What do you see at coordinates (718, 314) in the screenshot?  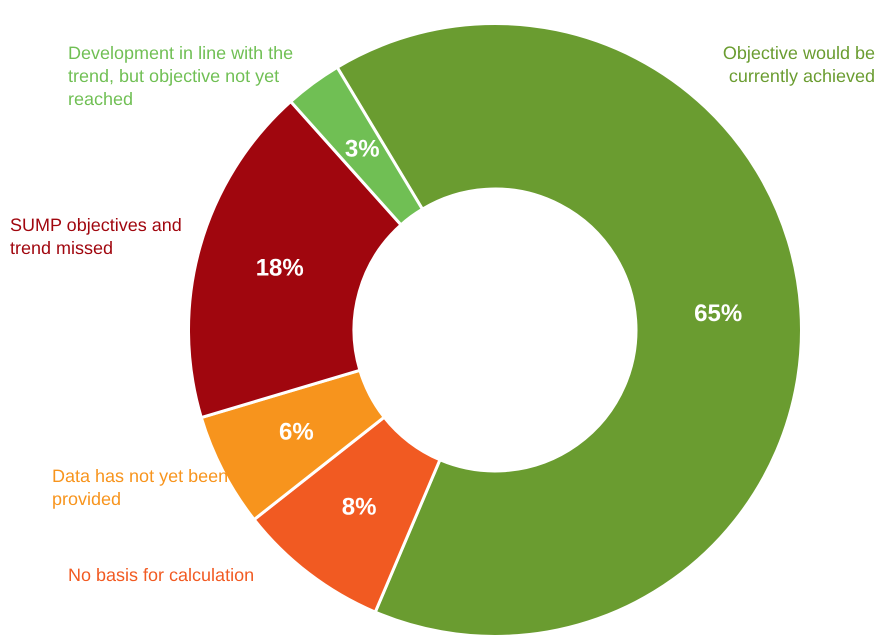 I see `data-label: 65%` at bounding box center [718, 314].